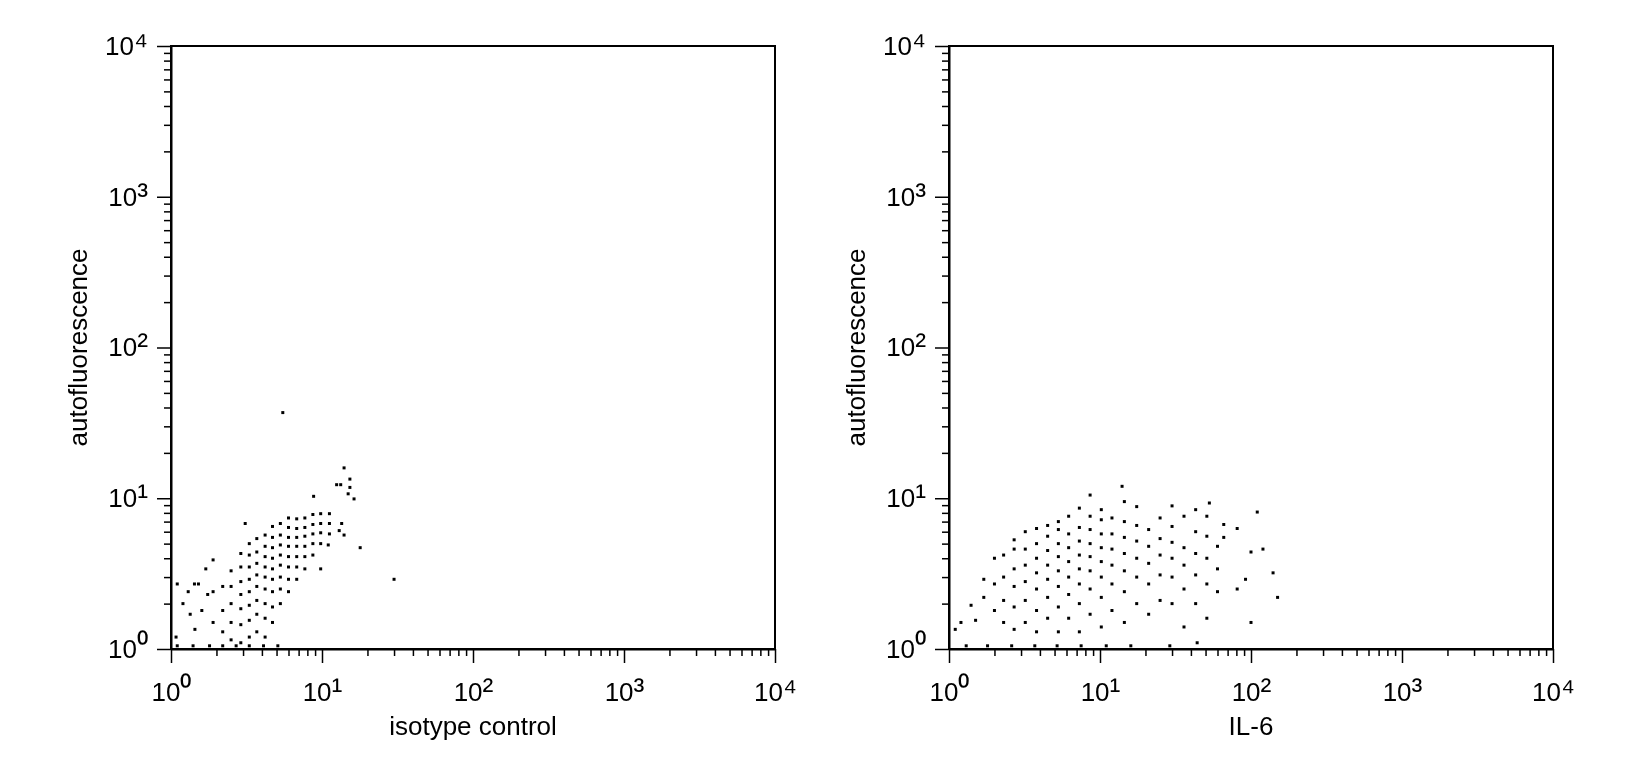  Describe the element at coordinates (473, 726) in the screenshot. I see `x-axis-title: isotype control` at that location.